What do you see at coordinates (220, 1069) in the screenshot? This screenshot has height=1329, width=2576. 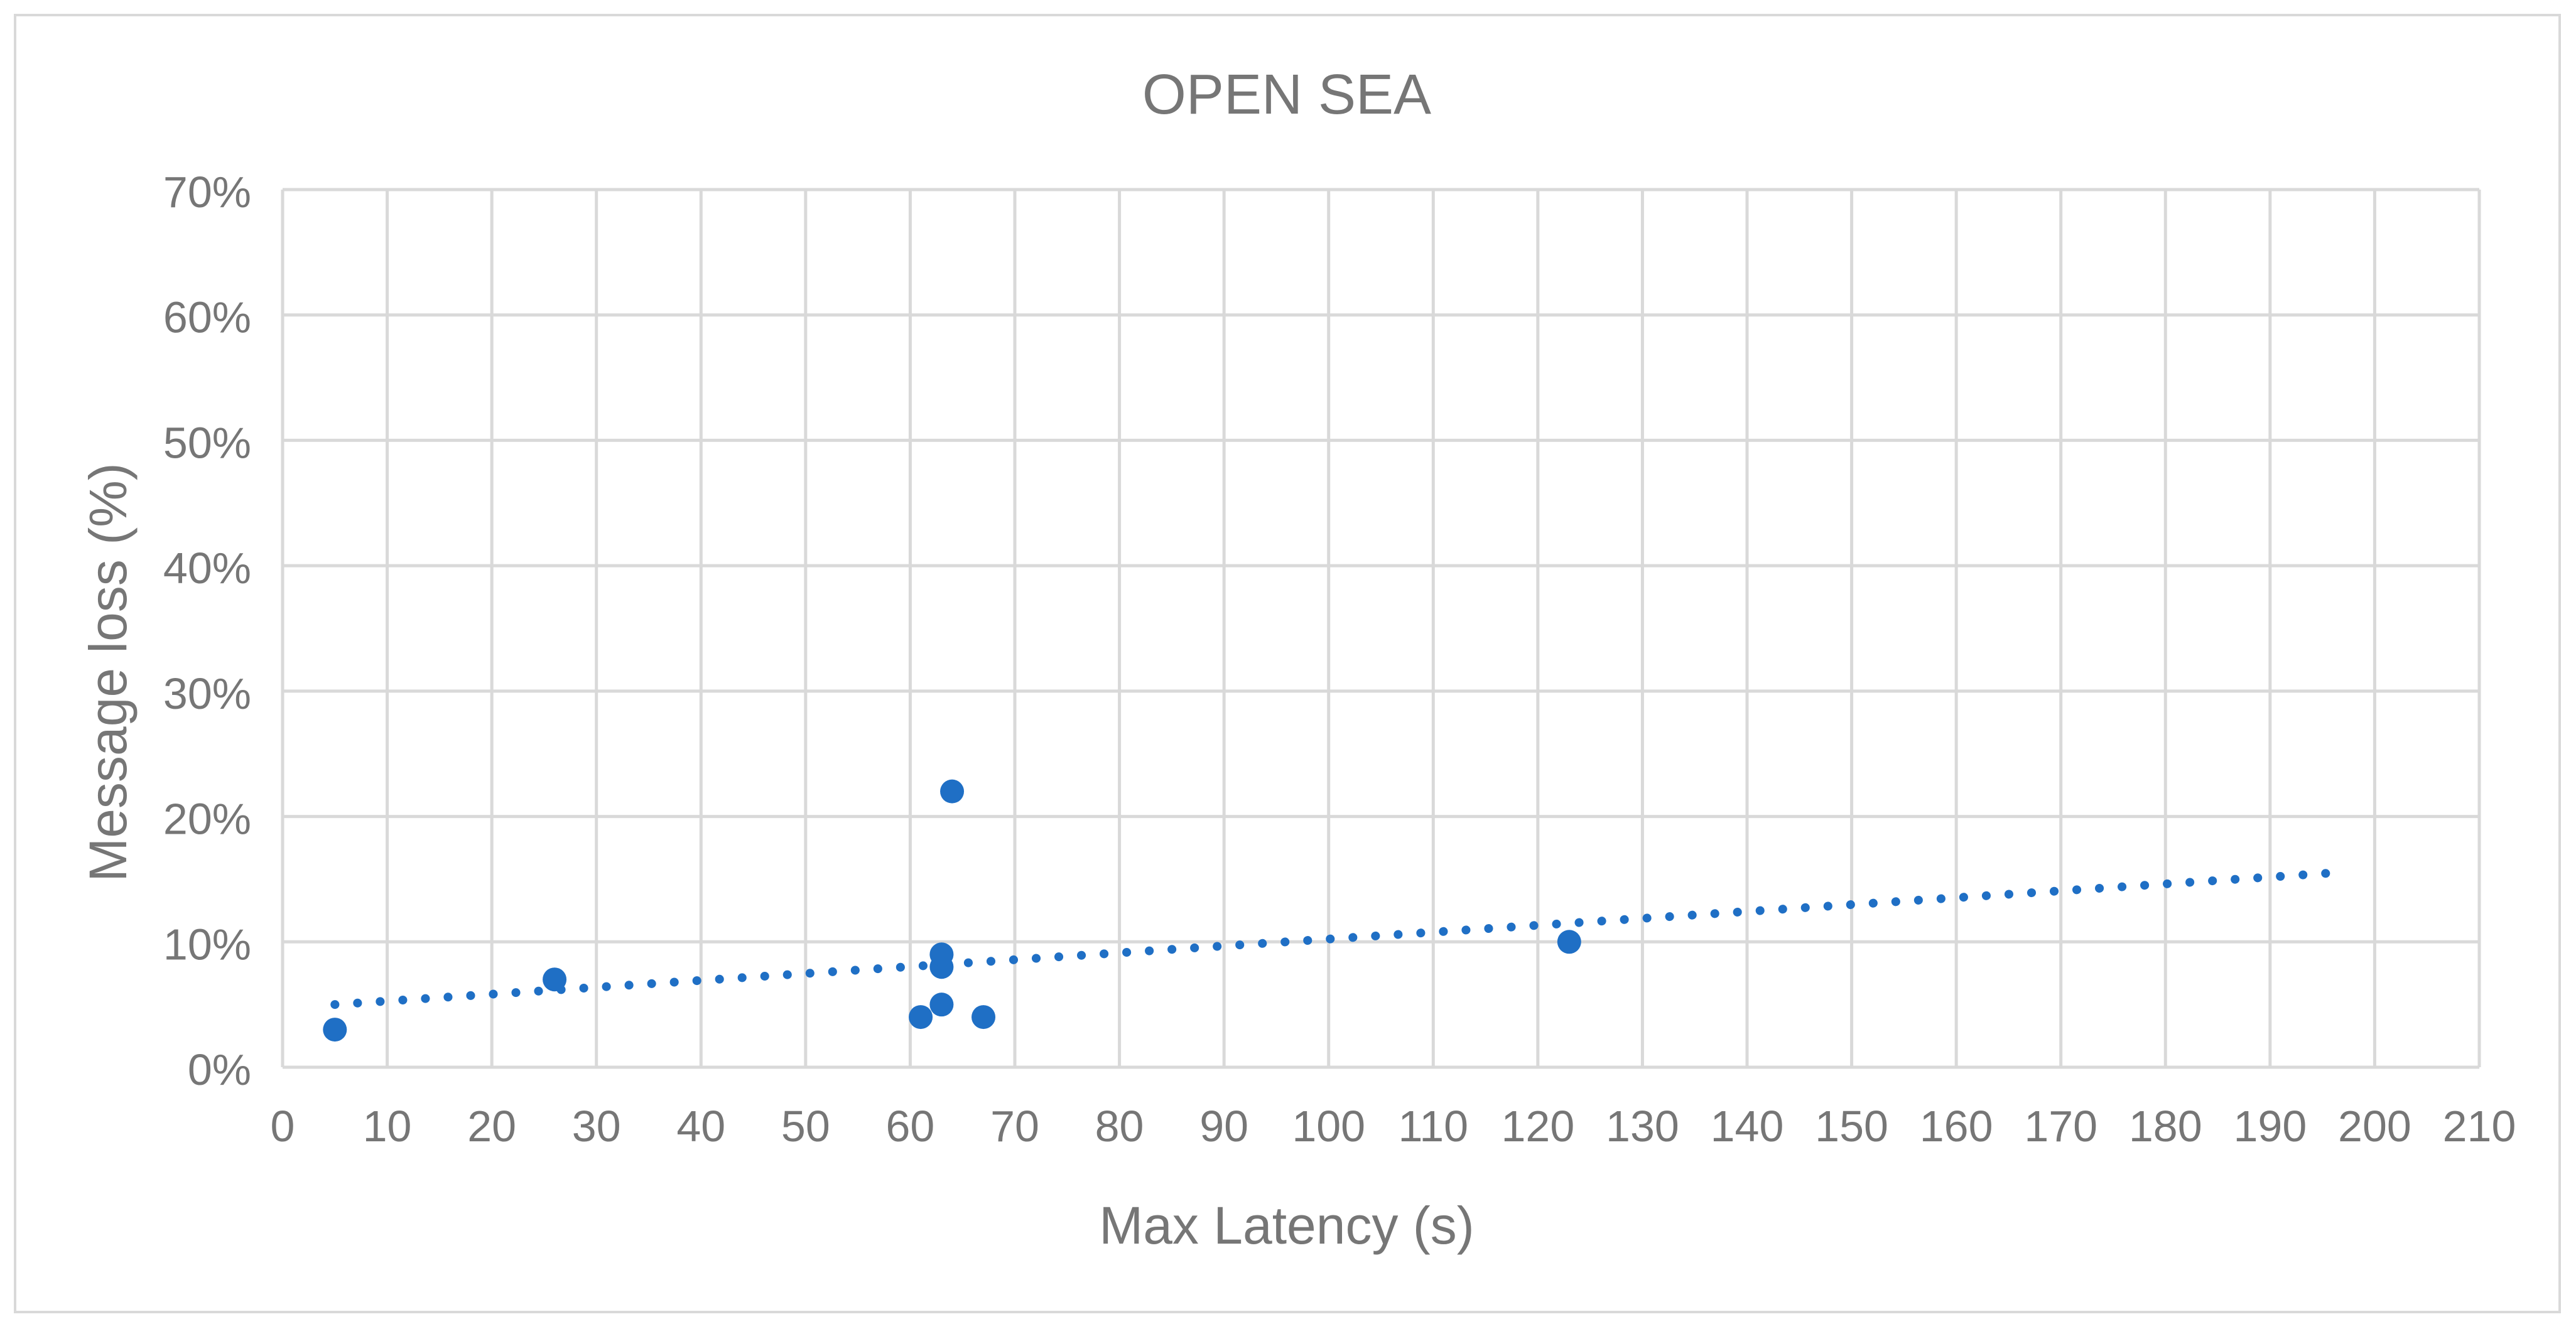 I see `y-tick-label: 0%` at bounding box center [220, 1069].